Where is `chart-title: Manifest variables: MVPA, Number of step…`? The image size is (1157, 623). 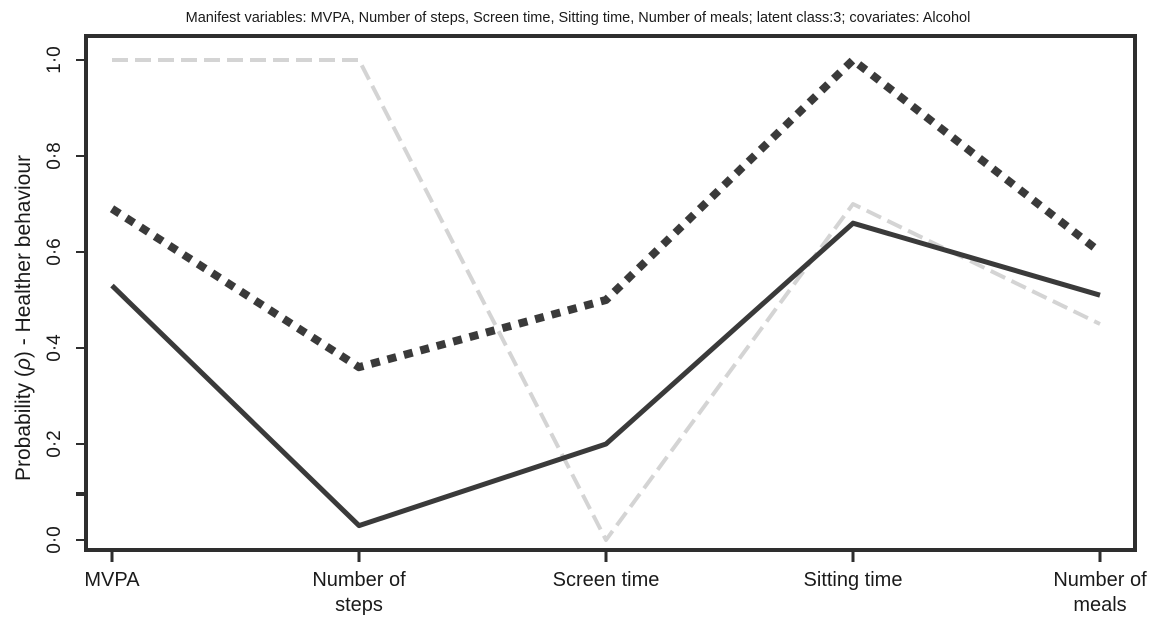 chart-title: Manifest variables: MVPA, Number of step… is located at coordinates (578, 18).